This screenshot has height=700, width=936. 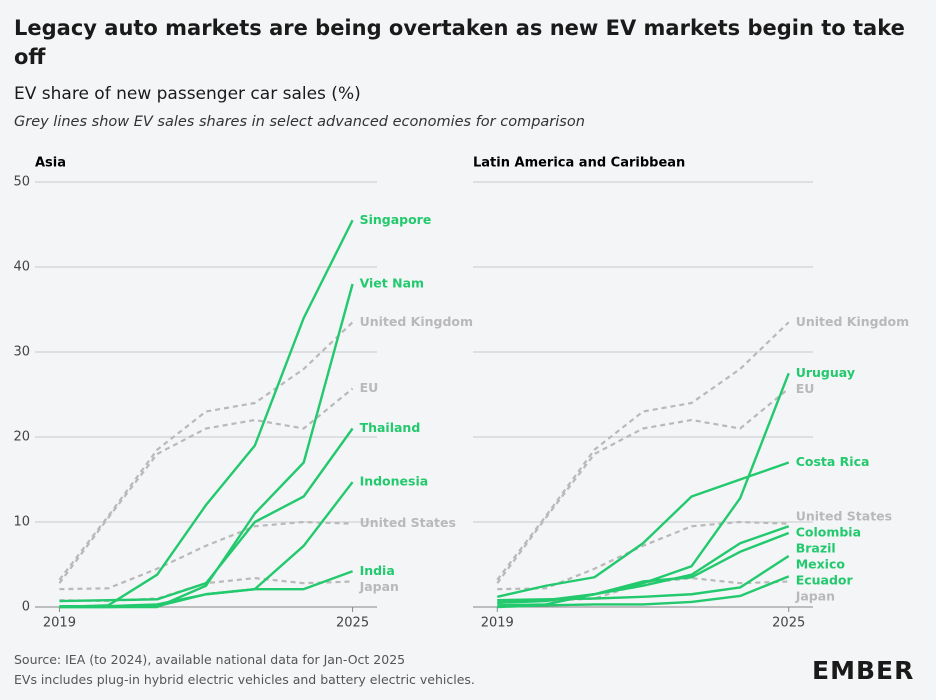 What do you see at coordinates (377, 570) in the screenshot?
I see `series-label: India` at bounding box center [377, 570].